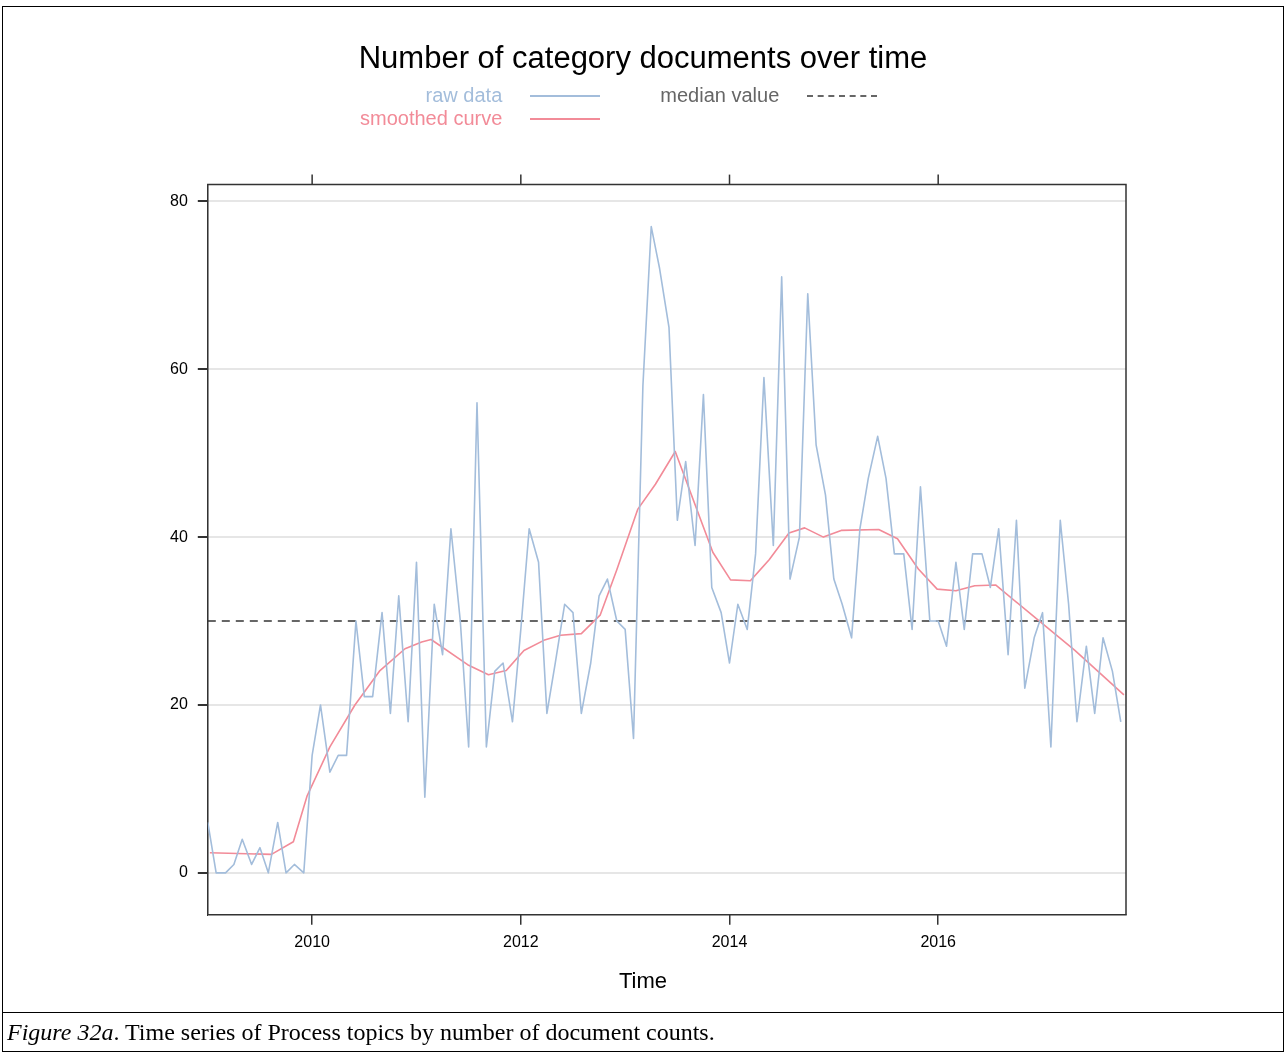 The width and height of the screenshot is (1286, 1053). I want to click on y-tick-label: 40, so click(179, 536).